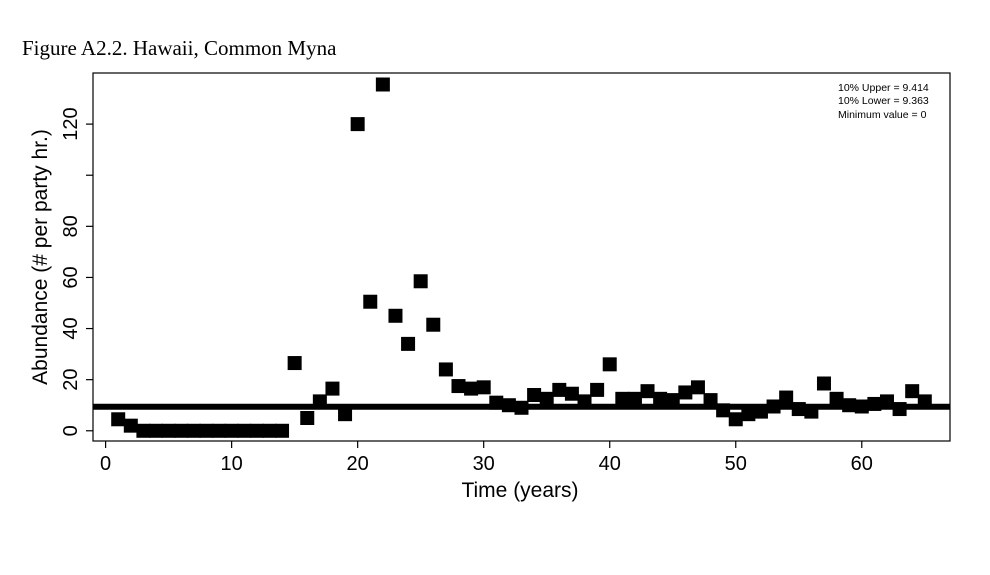 Image resolution: width=990 pixels, height=575 pixels. What do you see at coordinates (882, 115) in the screenshot?
I see `legend-minimum: Minimum value = 0` at bounding box center [882, 115].